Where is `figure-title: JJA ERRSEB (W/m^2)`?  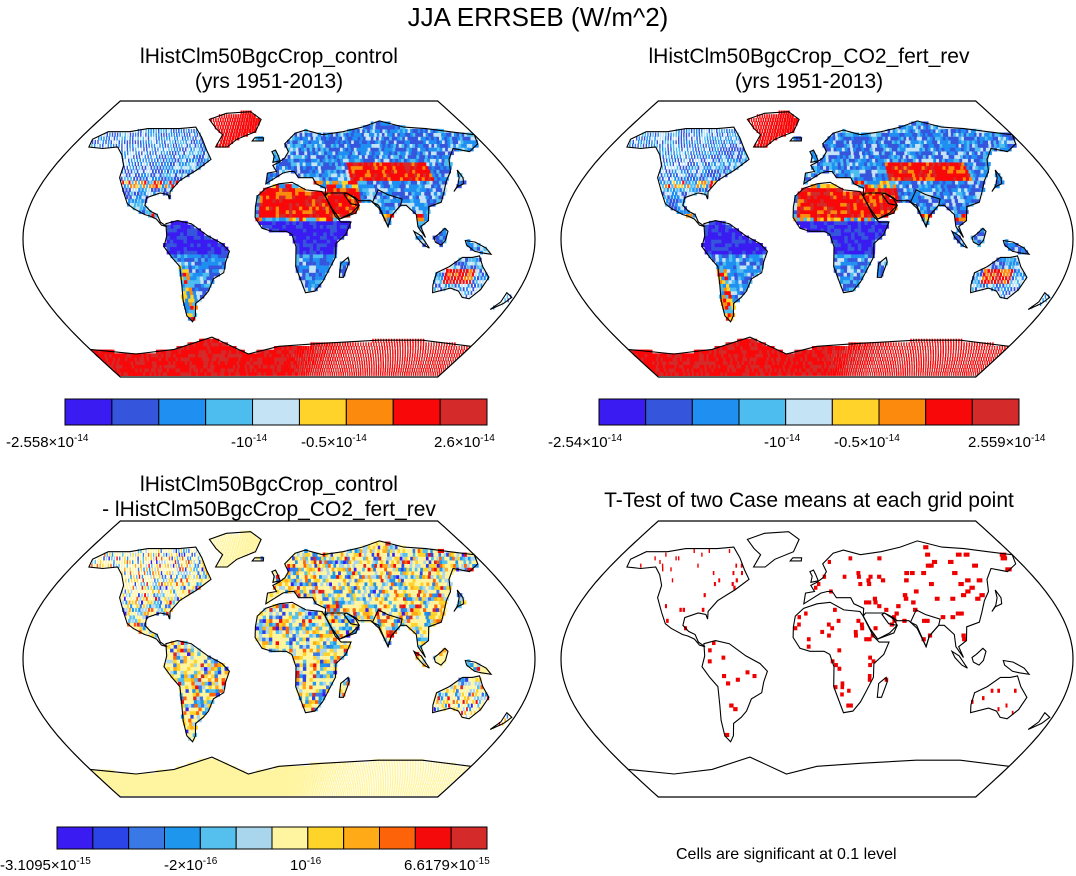 figure-title: JJA ERRSEB (W/m^2) is located at coordinates (538, 17).